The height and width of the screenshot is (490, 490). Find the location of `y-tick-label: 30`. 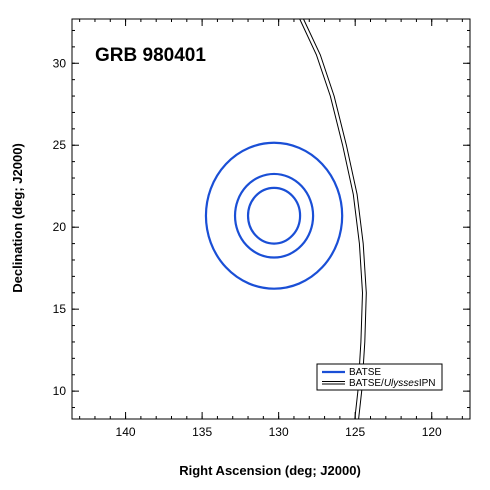

y-tick-label: 30 is located at coordinates (60, 63).